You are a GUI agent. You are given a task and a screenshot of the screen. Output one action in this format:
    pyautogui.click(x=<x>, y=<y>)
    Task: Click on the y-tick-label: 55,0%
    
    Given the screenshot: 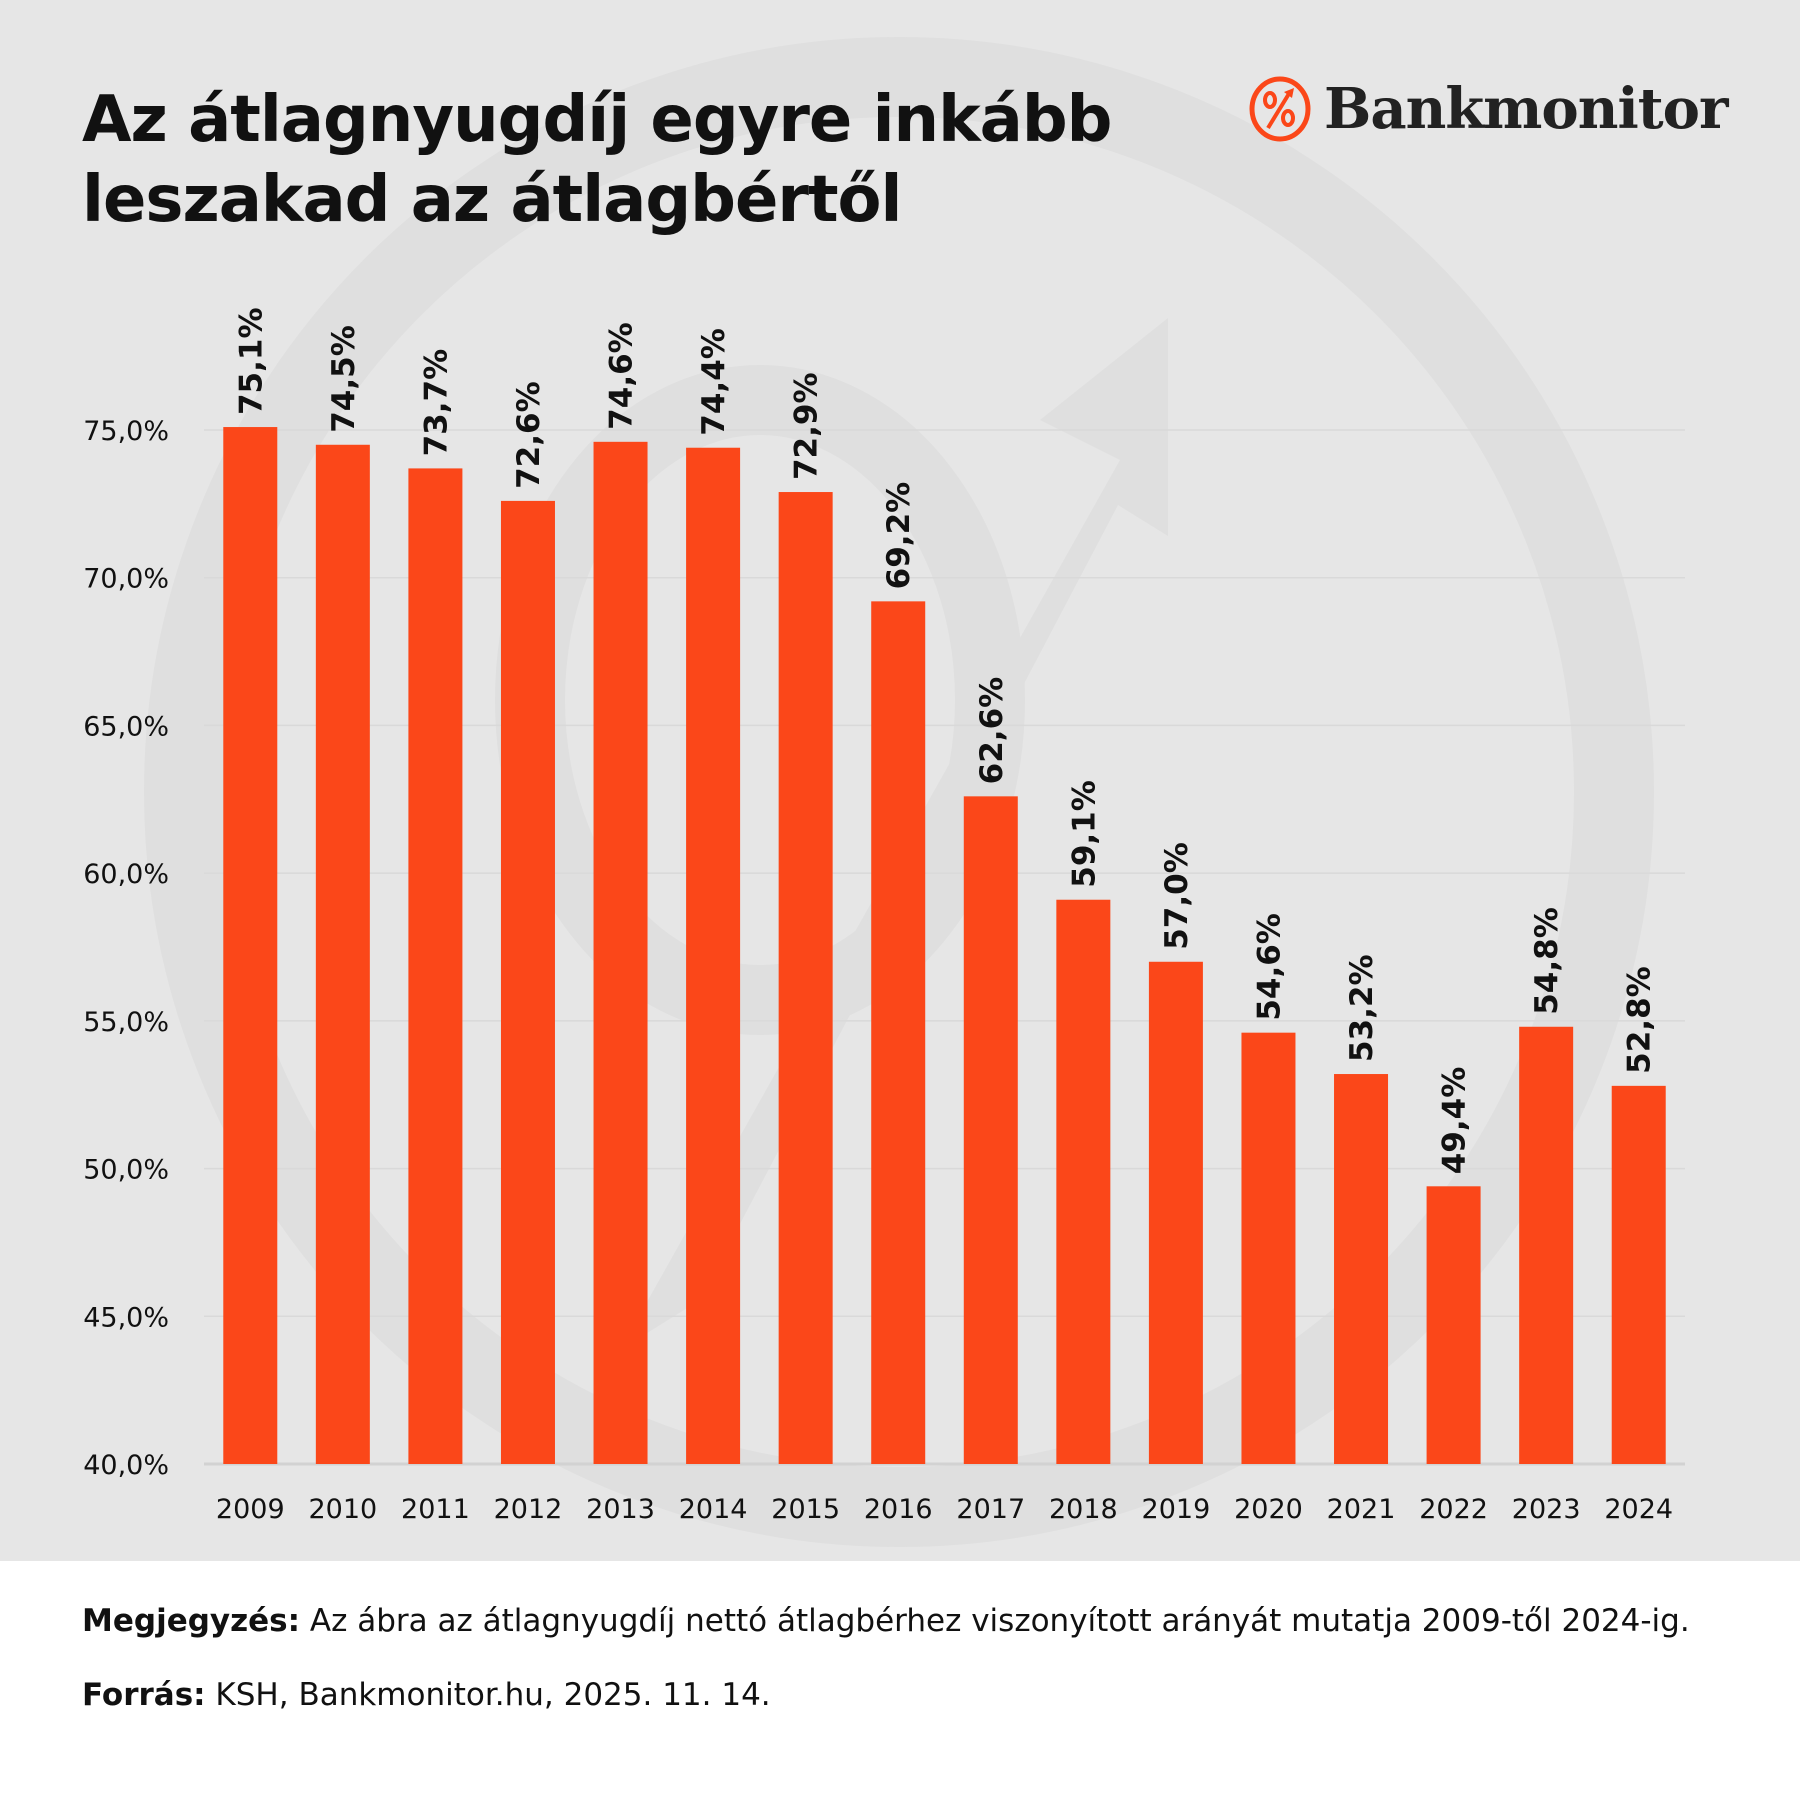 What is the action you would take?
    pyautogui.click(x=126, y=1022)
    